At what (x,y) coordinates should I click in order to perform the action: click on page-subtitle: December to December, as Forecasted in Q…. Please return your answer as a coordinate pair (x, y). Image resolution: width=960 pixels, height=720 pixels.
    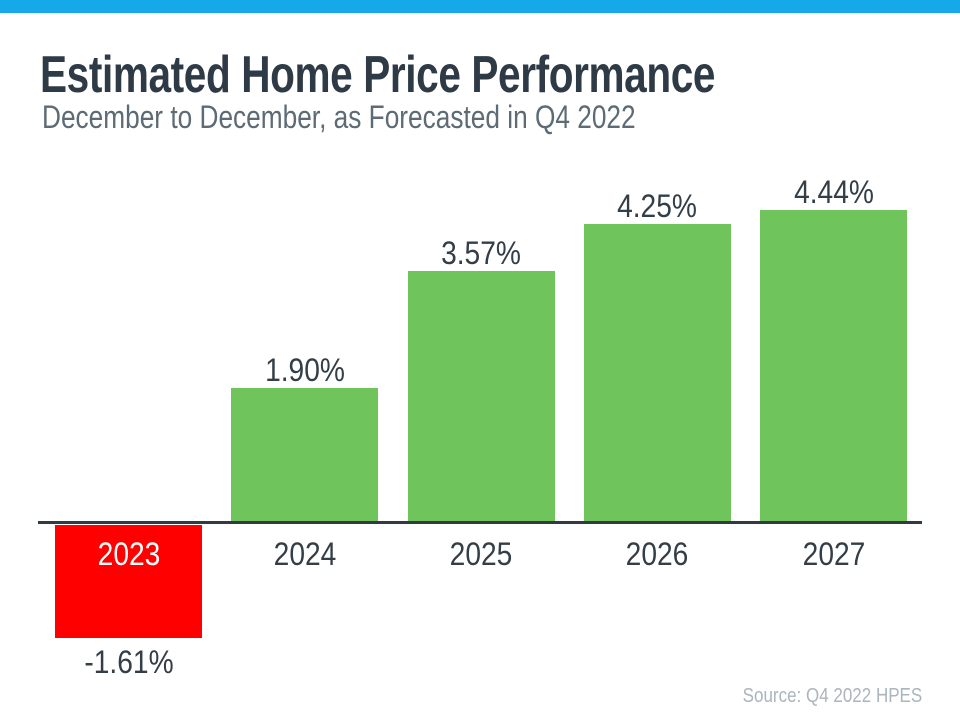
    Looking at the image, I should click on (339, 117).